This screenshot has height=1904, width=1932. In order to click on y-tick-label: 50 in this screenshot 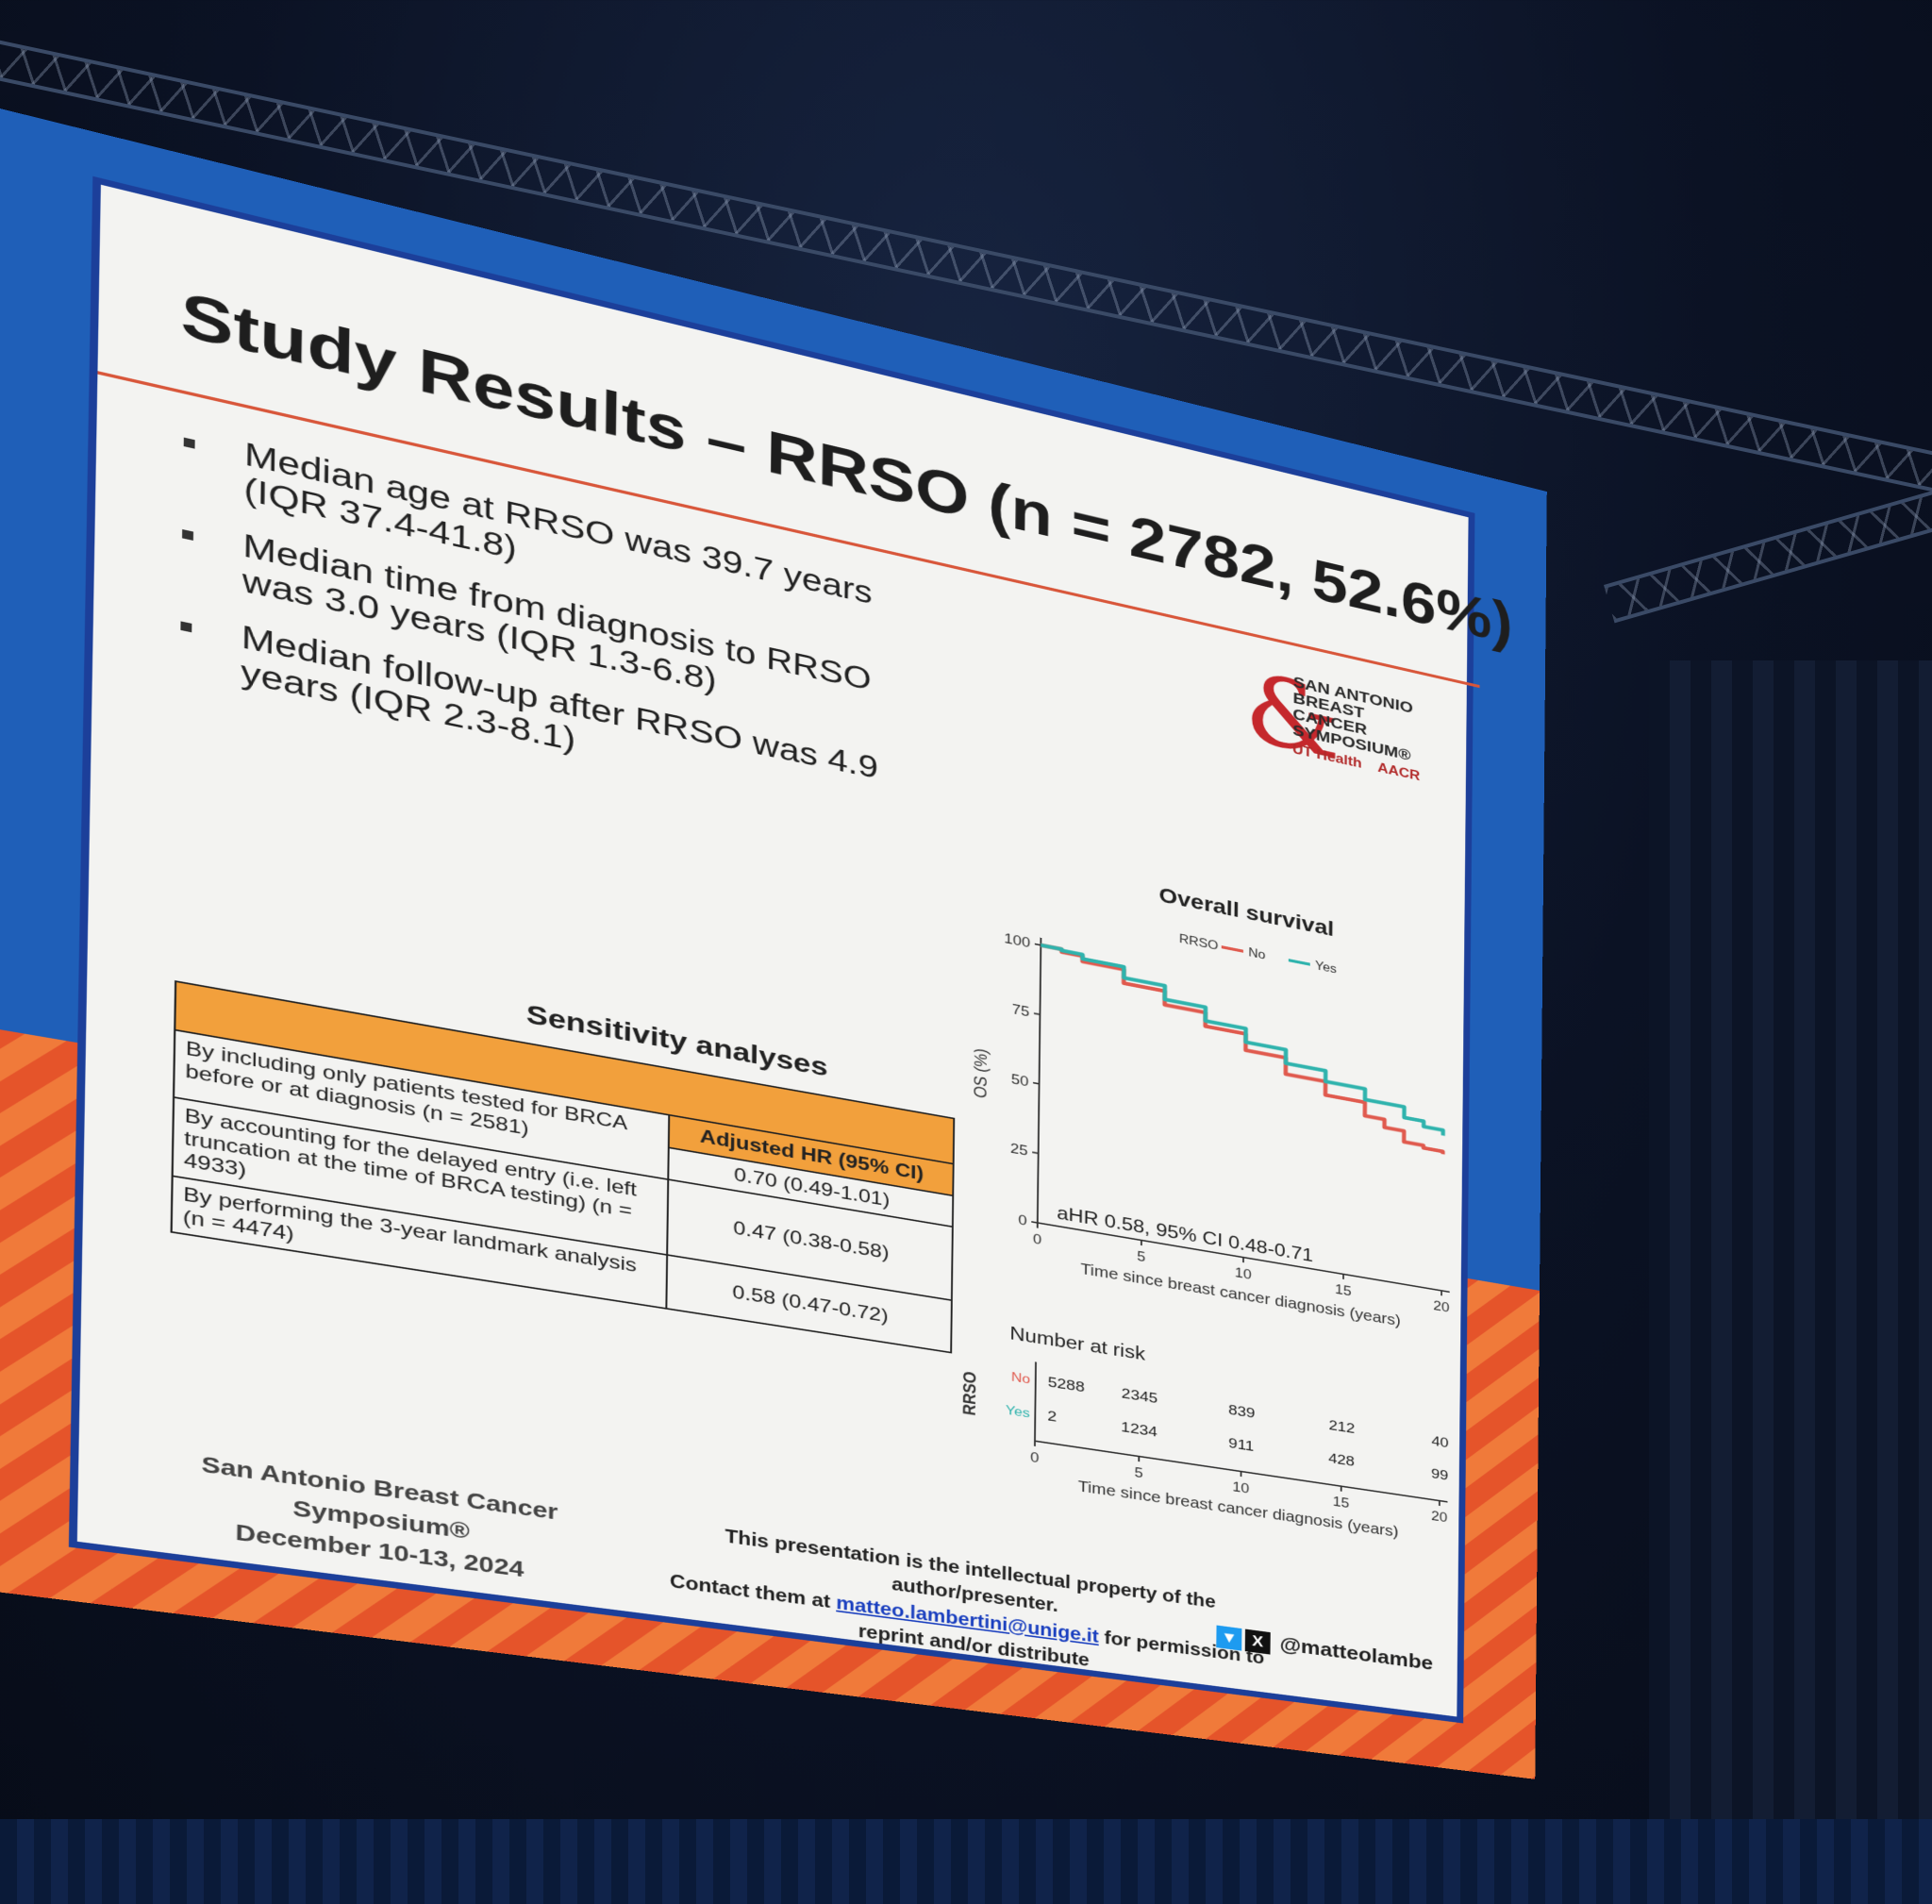, I will do `click(1020, 1080)`.